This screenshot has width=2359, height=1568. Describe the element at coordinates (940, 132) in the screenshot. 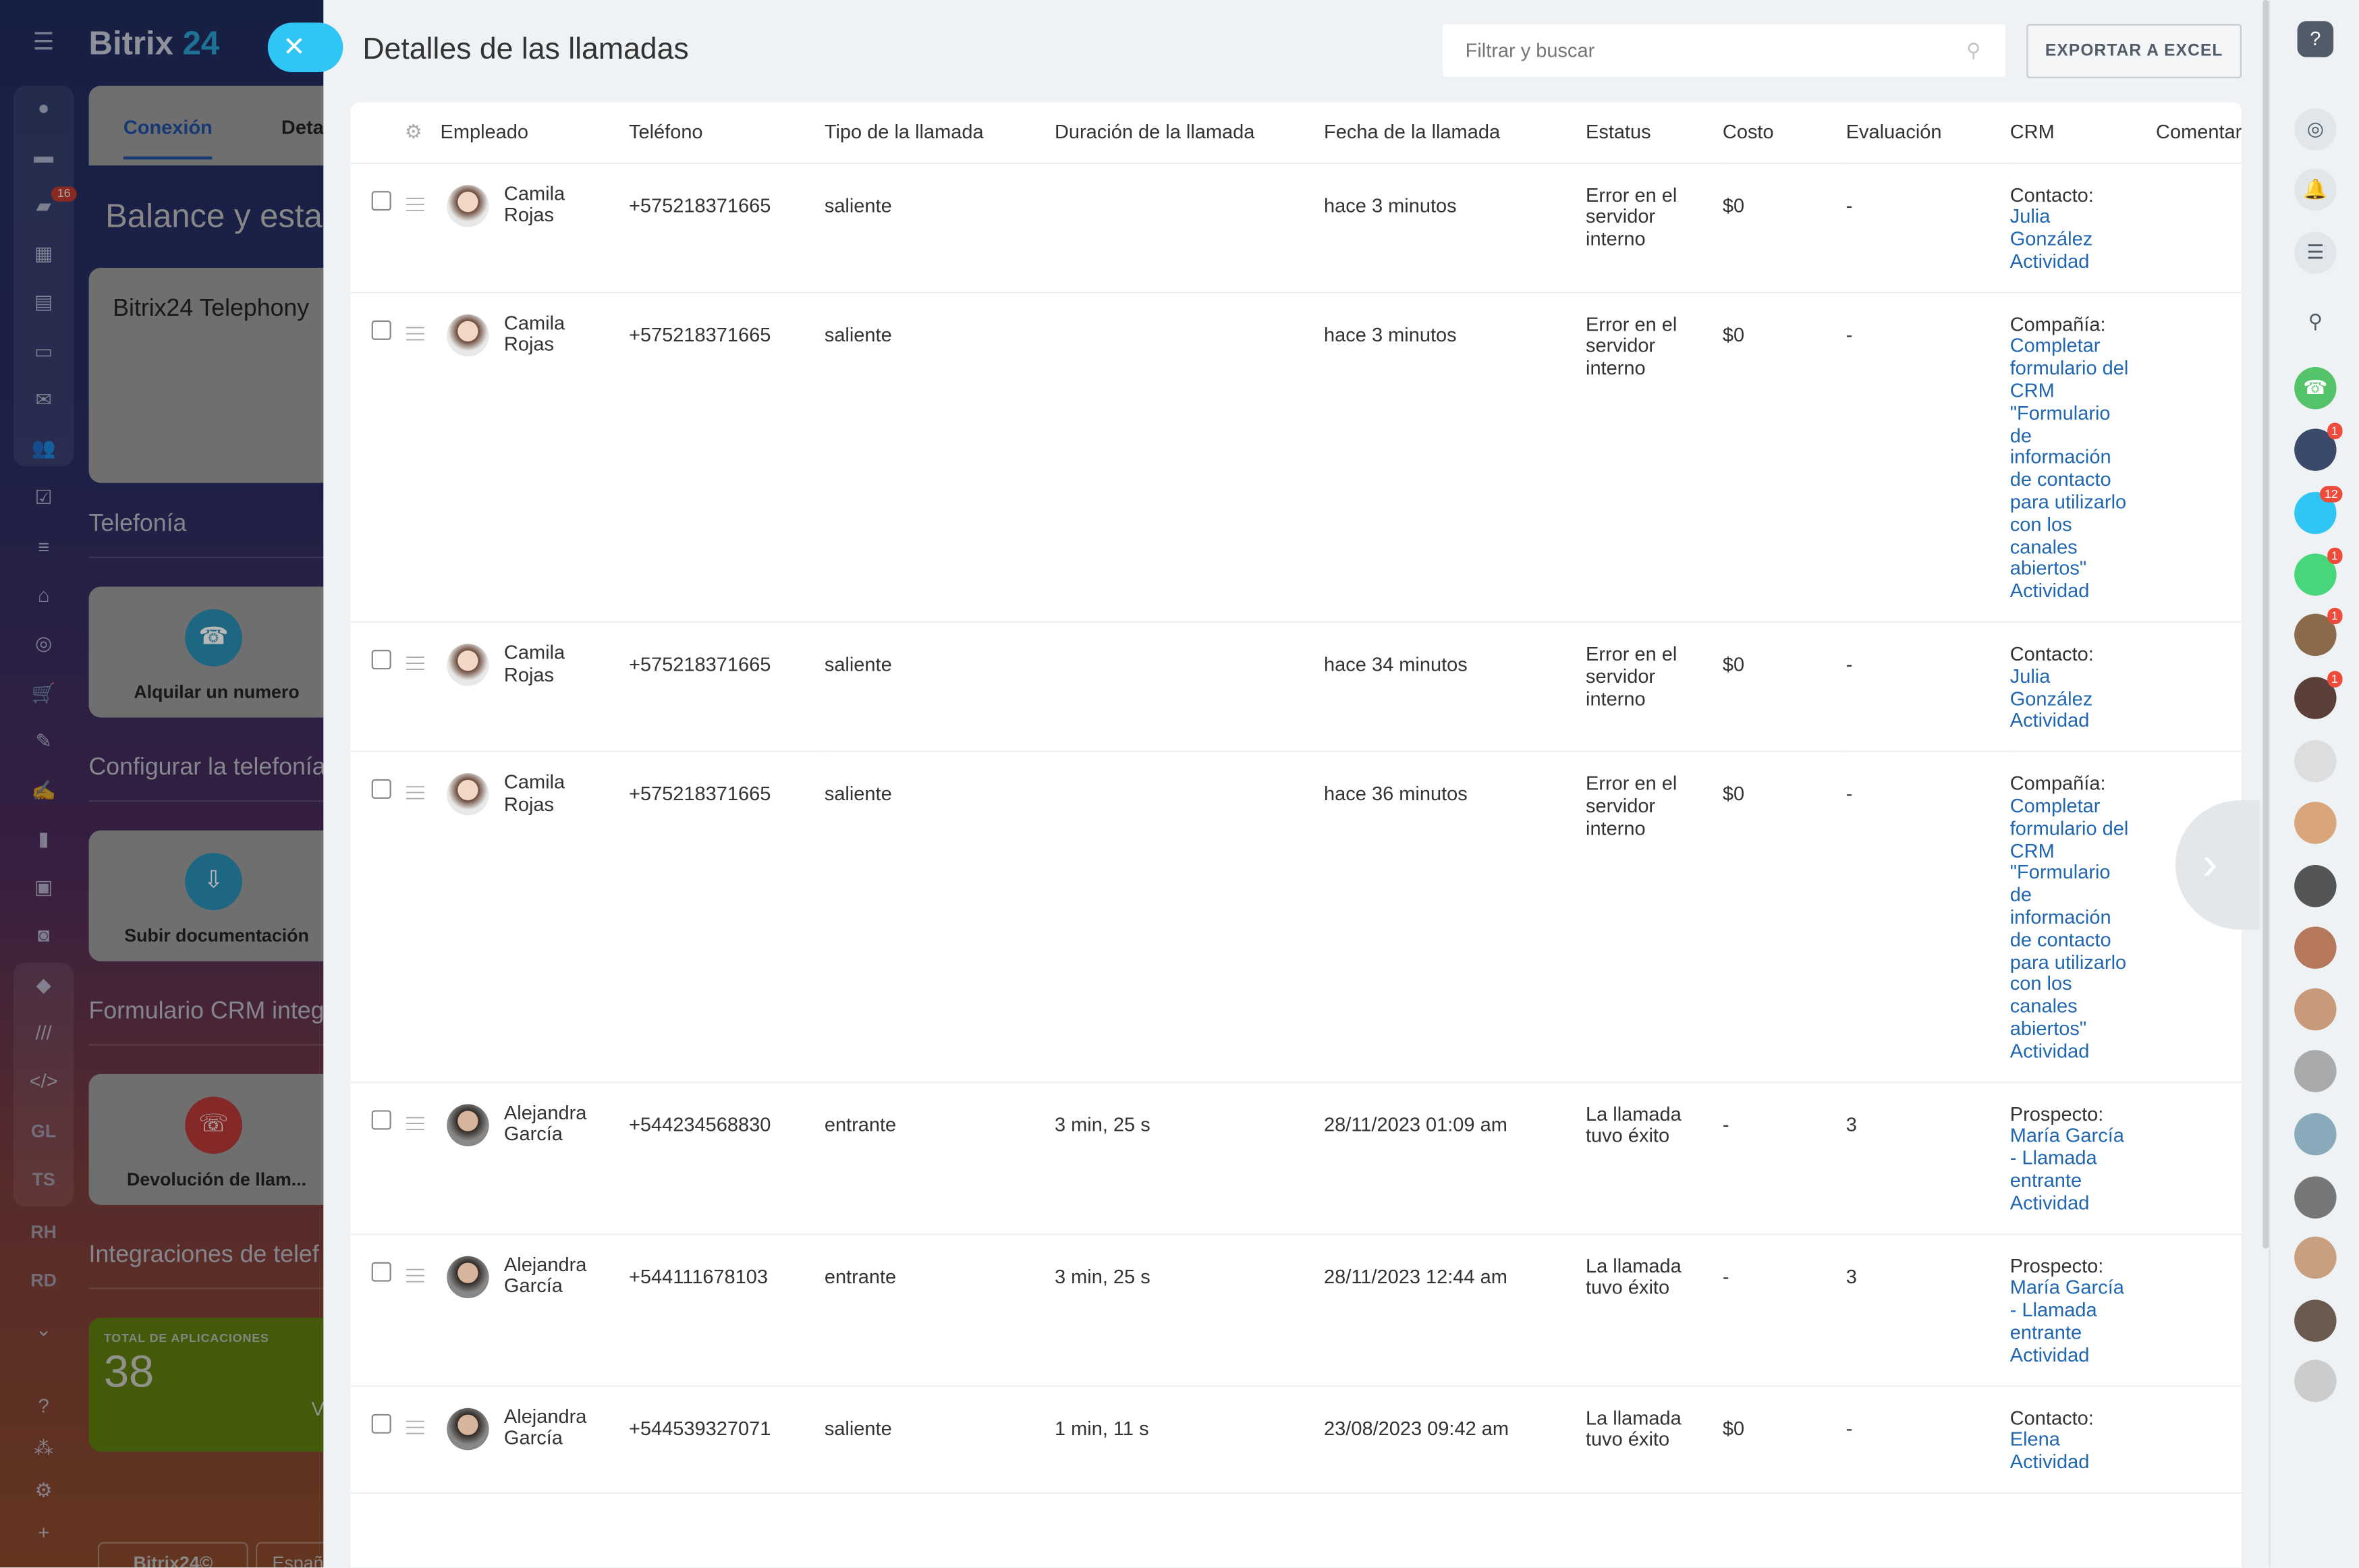

I see `col-tipo: Tipo de la llamada` at that location.